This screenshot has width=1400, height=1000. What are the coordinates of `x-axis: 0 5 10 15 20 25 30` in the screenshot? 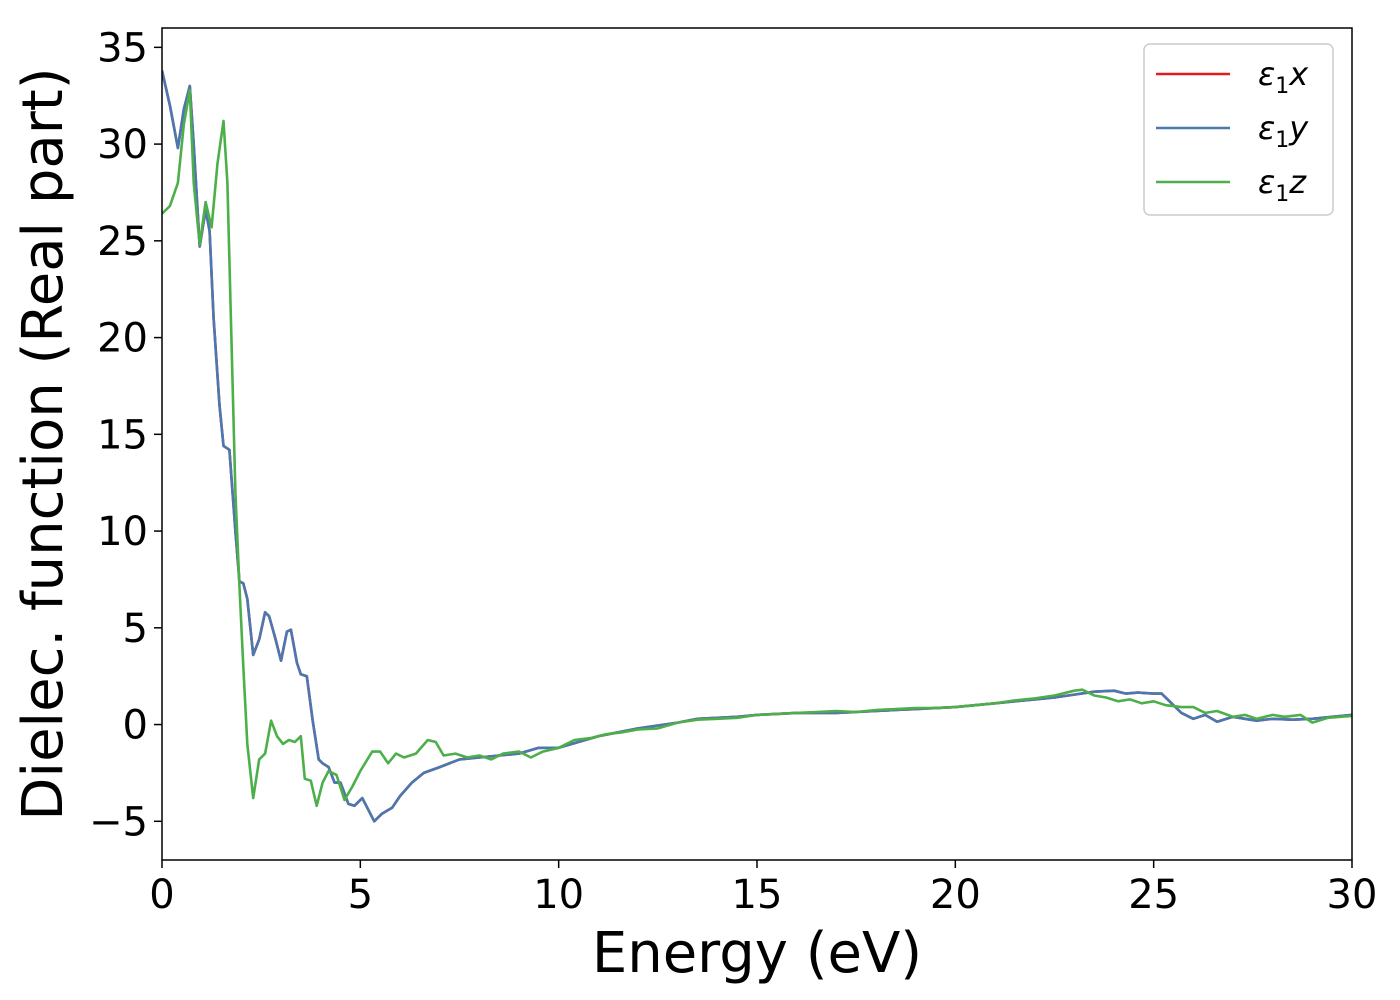 It's located at (763, 889).